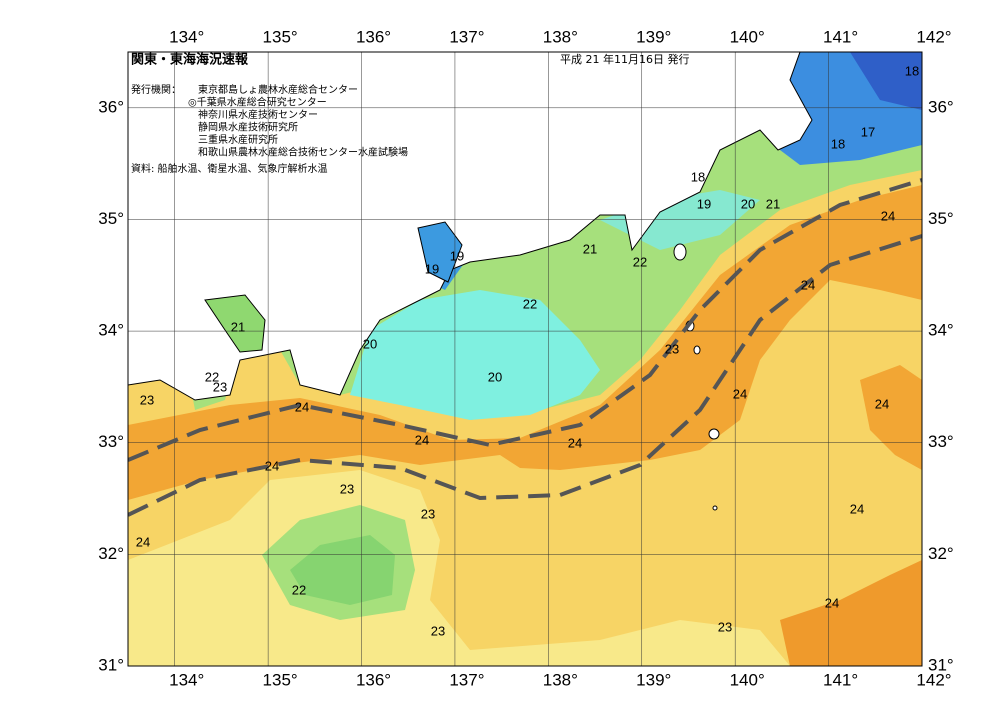 The image size is (1002, 709). I want to click on title: 関東・東海海況速報, so click(190, 60).